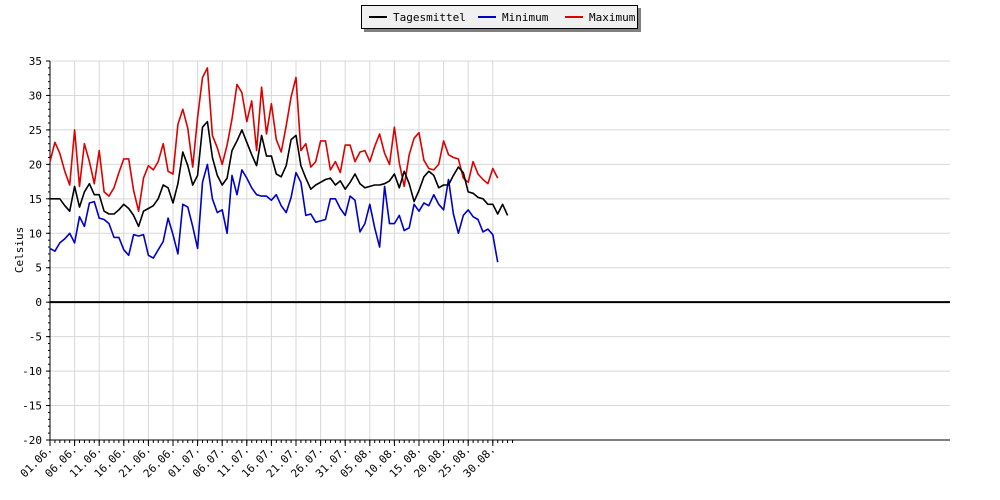 The height and width of the screenshot is (500, 1000). Describe the element at coordinates (32, 440) in the screenshot. I see `y-tick-label: -20` at that location.